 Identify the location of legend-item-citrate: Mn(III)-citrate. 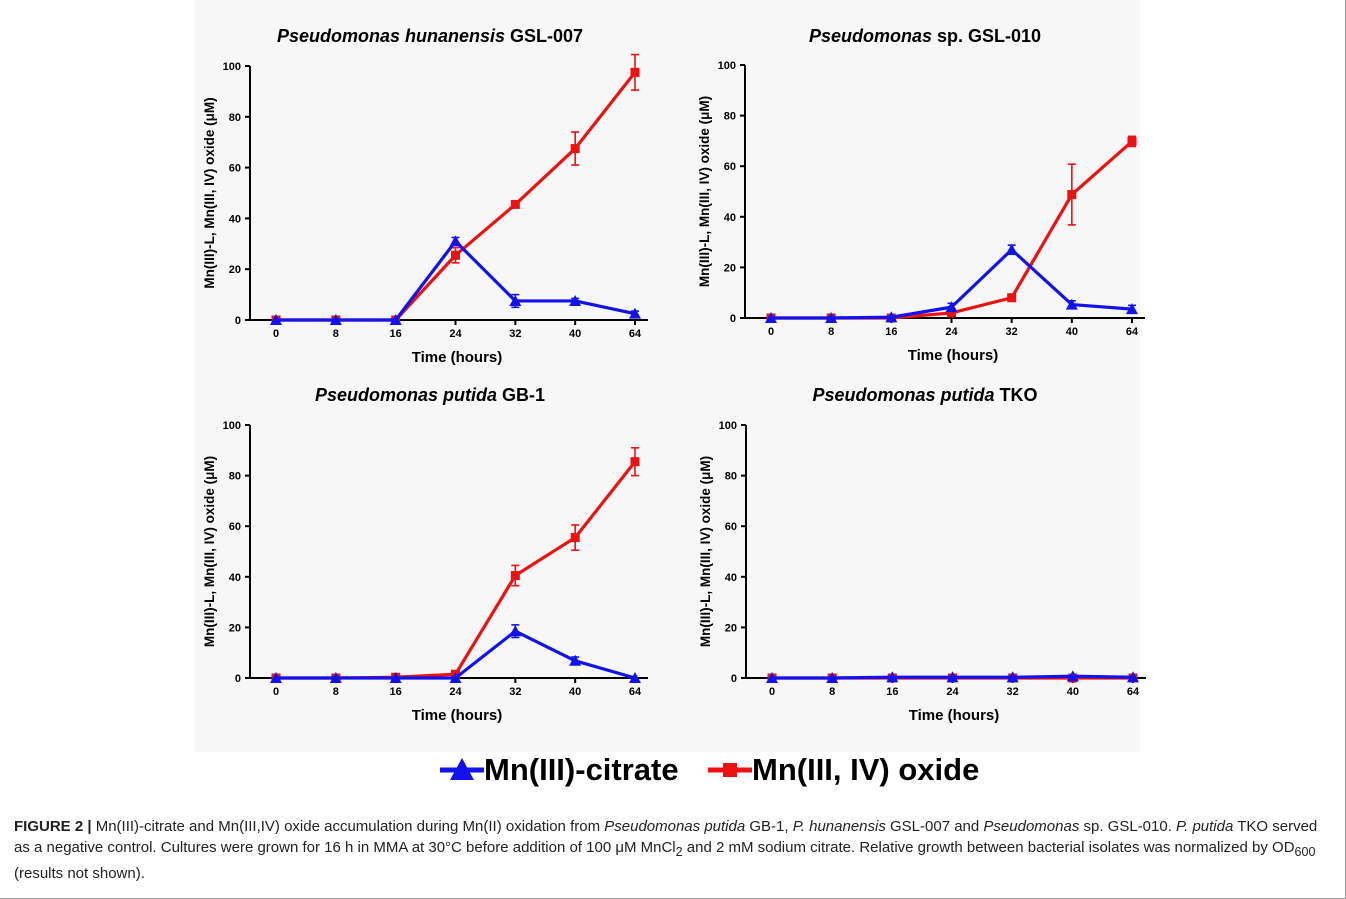
(559, 770).